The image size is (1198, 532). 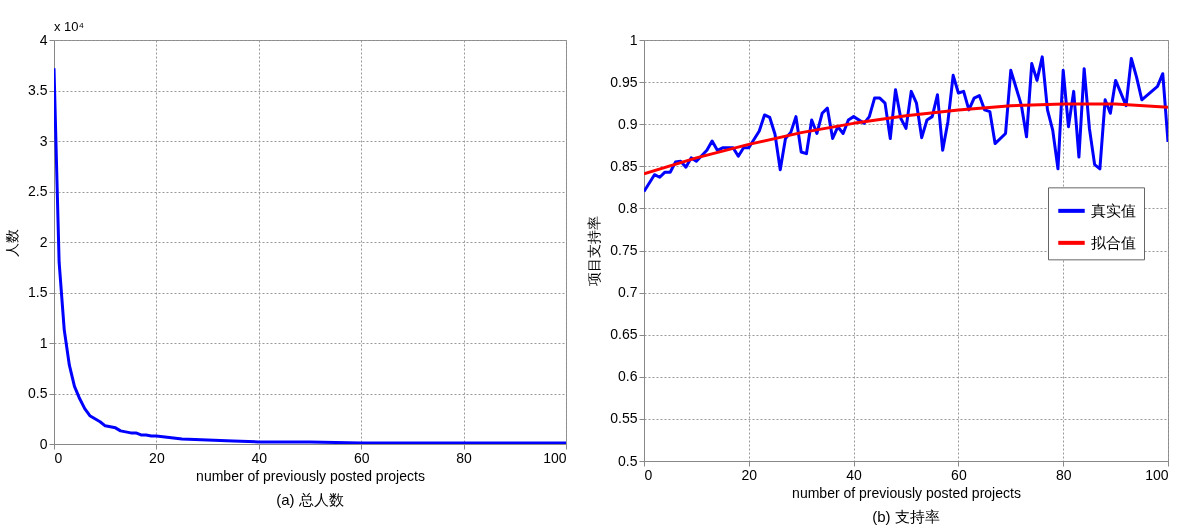 What do you see at coordinates (628, 376) in the screenshot?
I see `y-tick-label: 0.6` at bounding box center [628, 376].